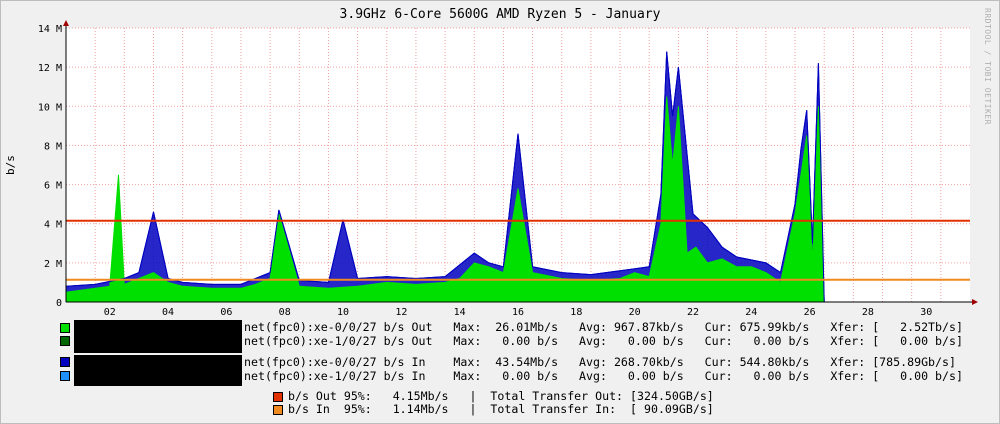  What do you see at coordinates (53, 146) in the screenshot?
I see `y-tick-label: 8 M` at bounding box center [53, 146].